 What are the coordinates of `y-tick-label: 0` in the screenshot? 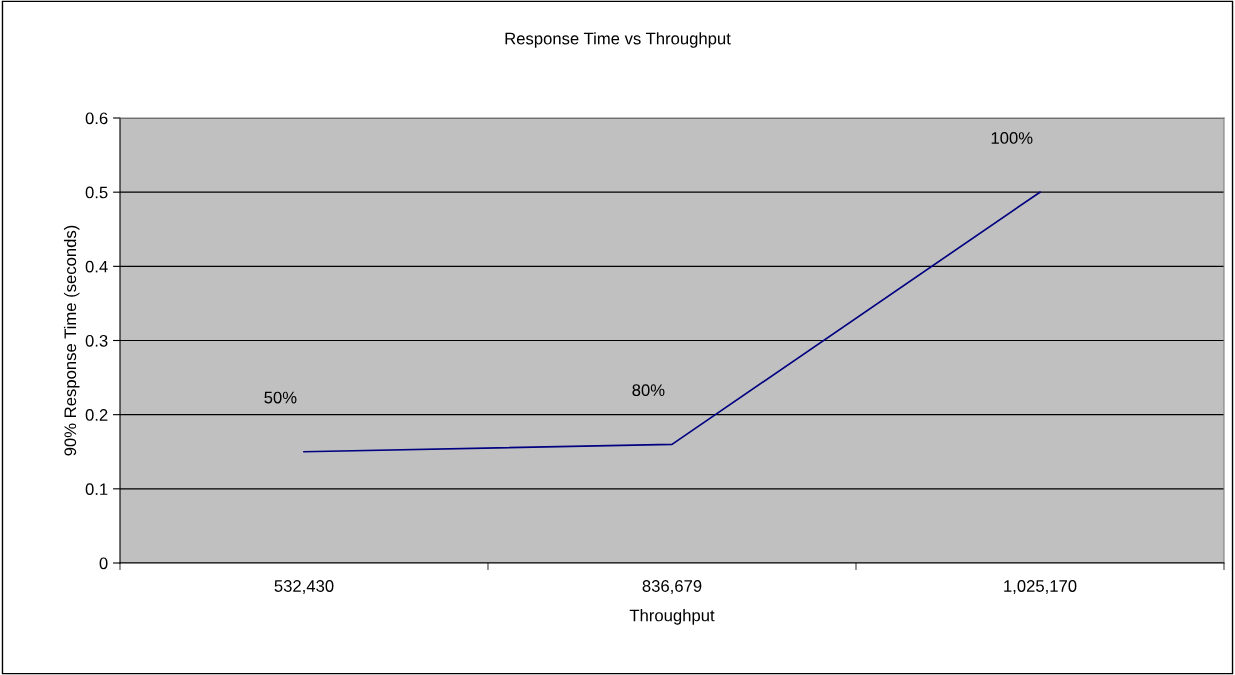 It's located at (103, 563).